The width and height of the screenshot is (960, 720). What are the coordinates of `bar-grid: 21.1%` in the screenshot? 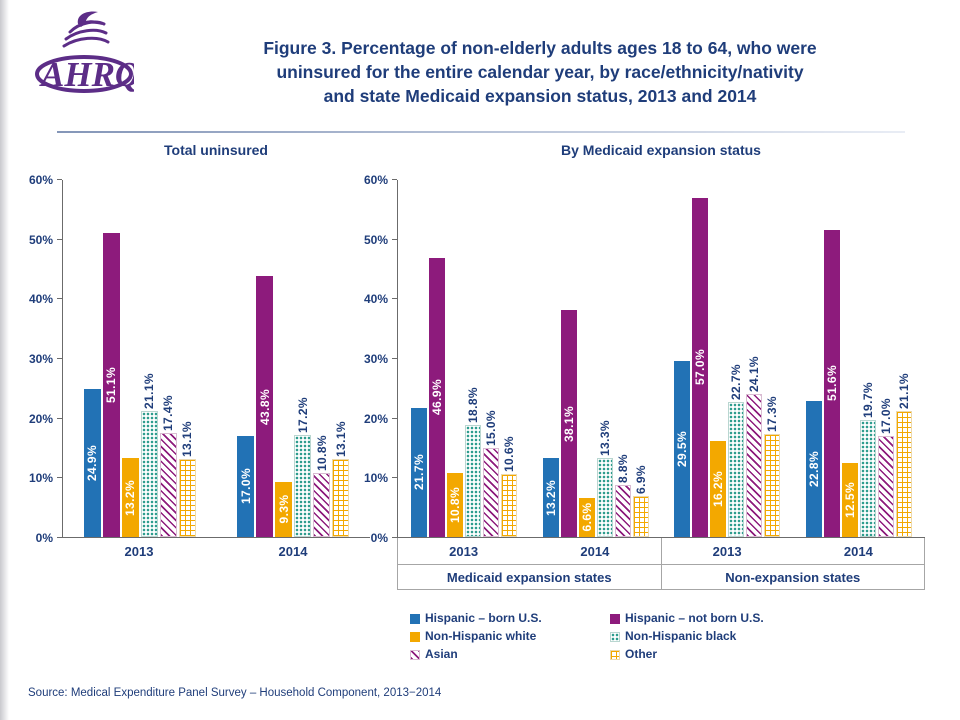 It's located at (904, 455).